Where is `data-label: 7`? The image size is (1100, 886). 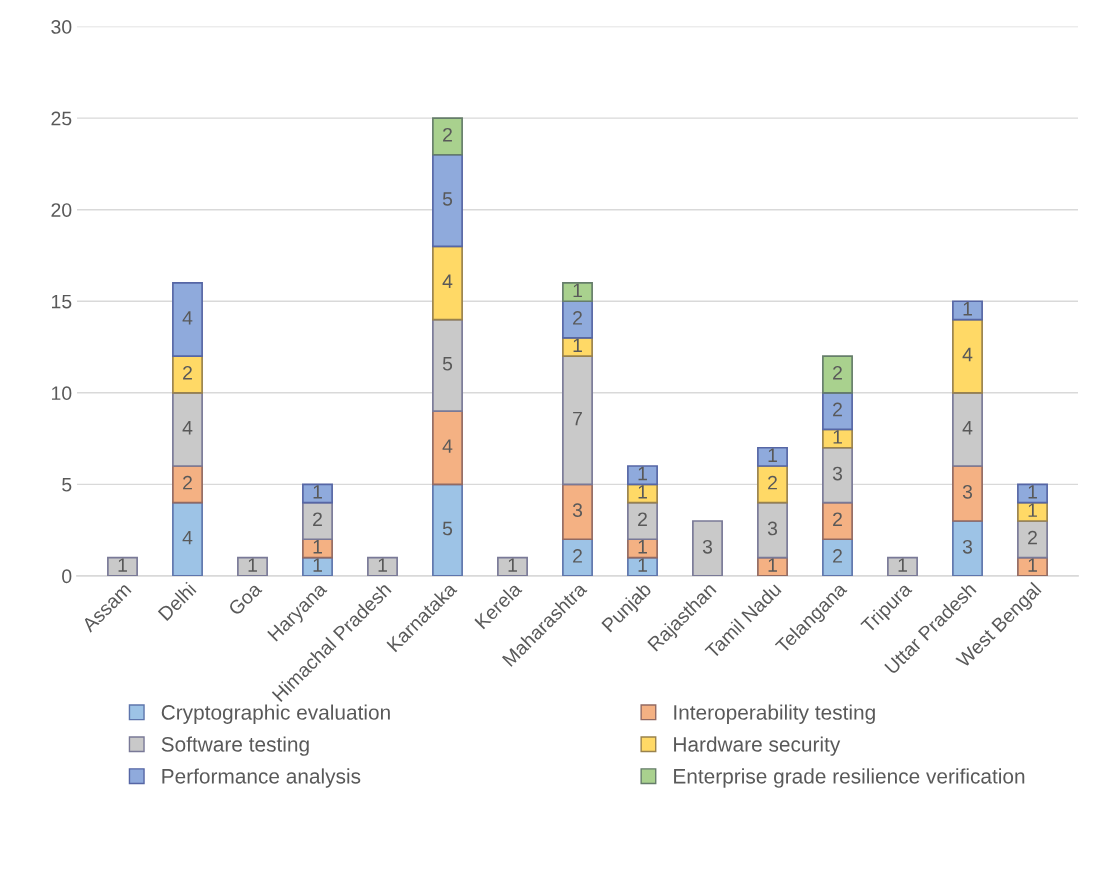
data-label: 7 is located at coordinates (577, 418).